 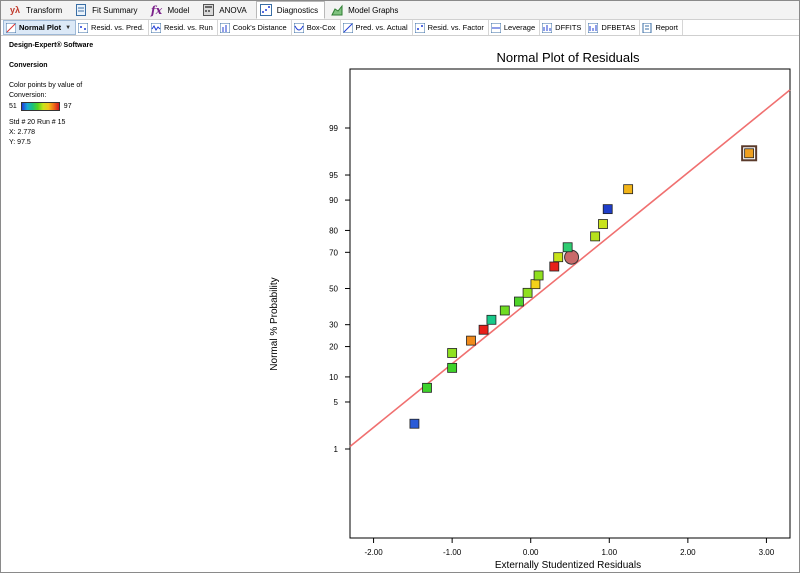 What do you see at coordinates (233, 10) in the screenshot?
I see `tab-label: ANOVA` at bounding box center [233, 10].